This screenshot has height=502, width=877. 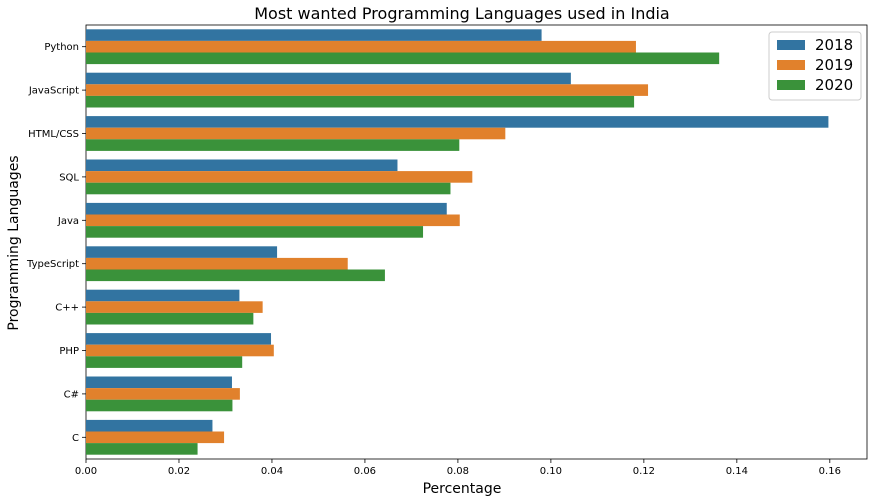 What do you see at coordinates (457, 122) in the screenshot?
I see `bar-html-css-2018` at bounding box center [457, 122].